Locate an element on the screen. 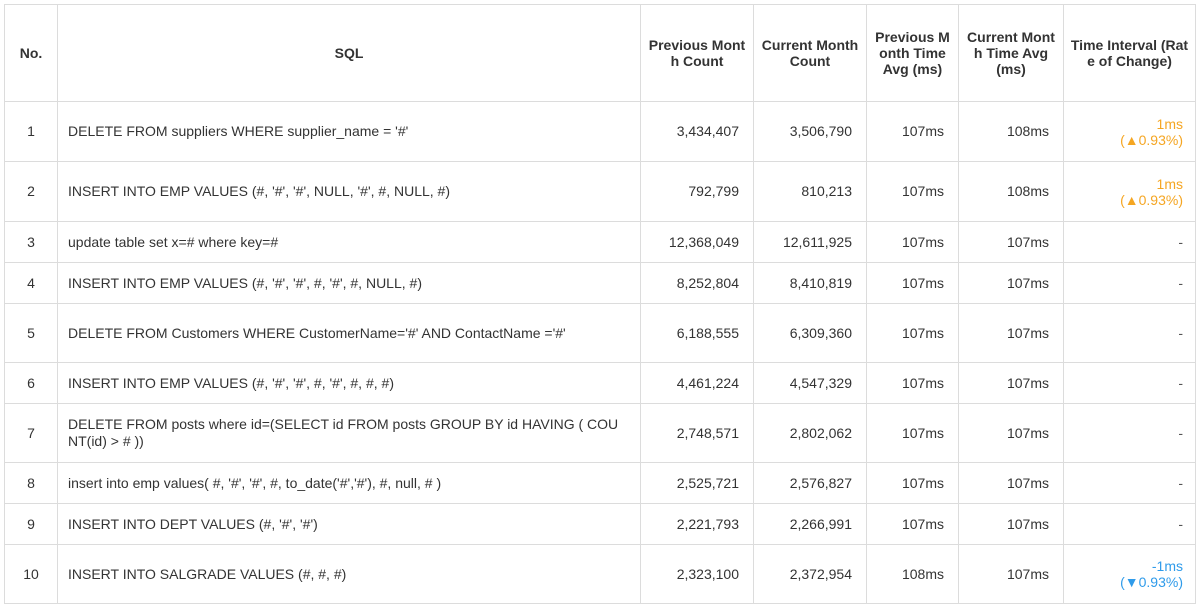 Image resolution: width=1200 pixels, height=609 pixels. sql-statement: INSERT INTO DEPT VALUES (#, '#', '#') is located at coordinates (349, 524).